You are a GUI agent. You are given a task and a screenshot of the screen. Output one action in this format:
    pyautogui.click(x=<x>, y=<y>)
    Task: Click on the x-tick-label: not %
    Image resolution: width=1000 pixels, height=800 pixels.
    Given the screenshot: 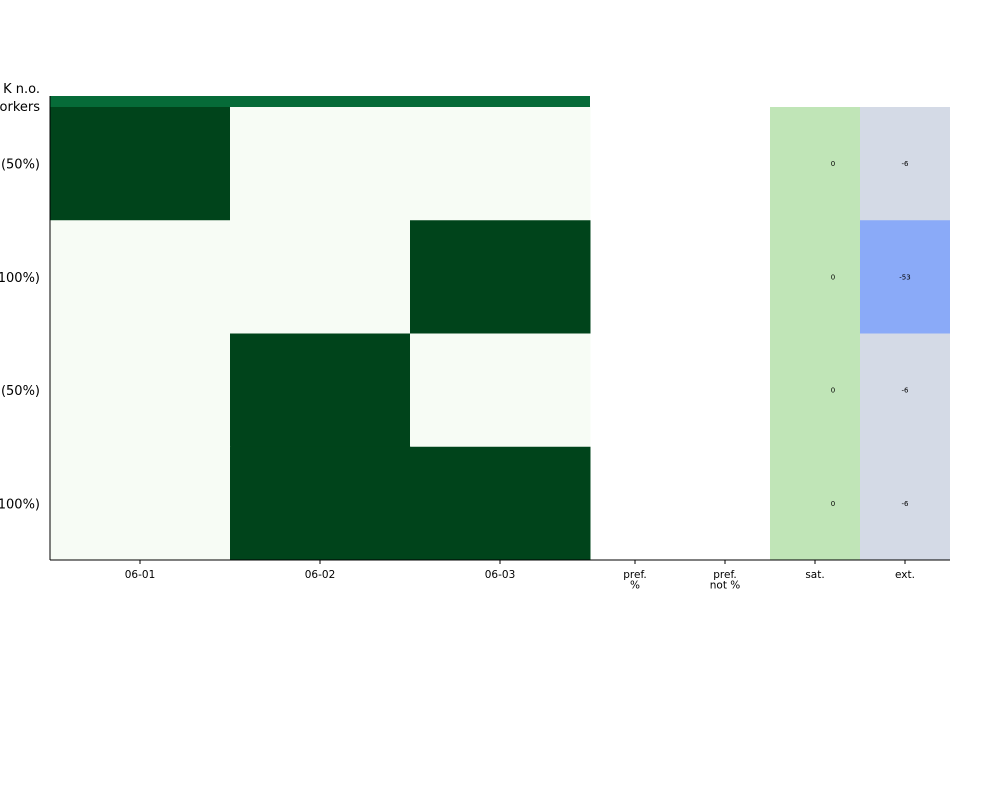 What is the action you would take?
    pyautogui.click(x=725, y=586)
    